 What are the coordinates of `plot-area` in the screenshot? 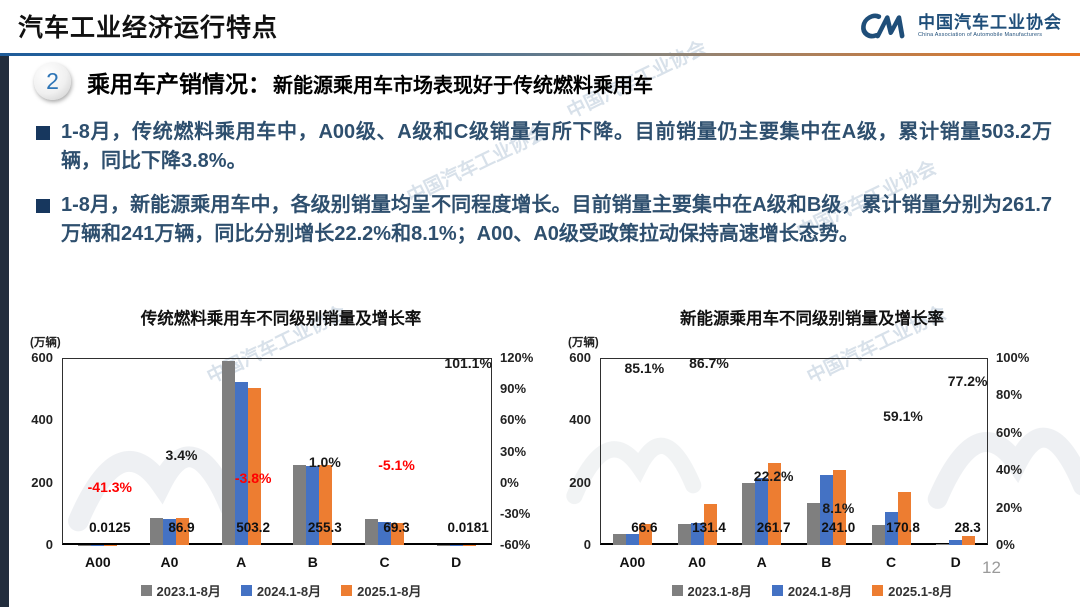 It's located at (277, 451).